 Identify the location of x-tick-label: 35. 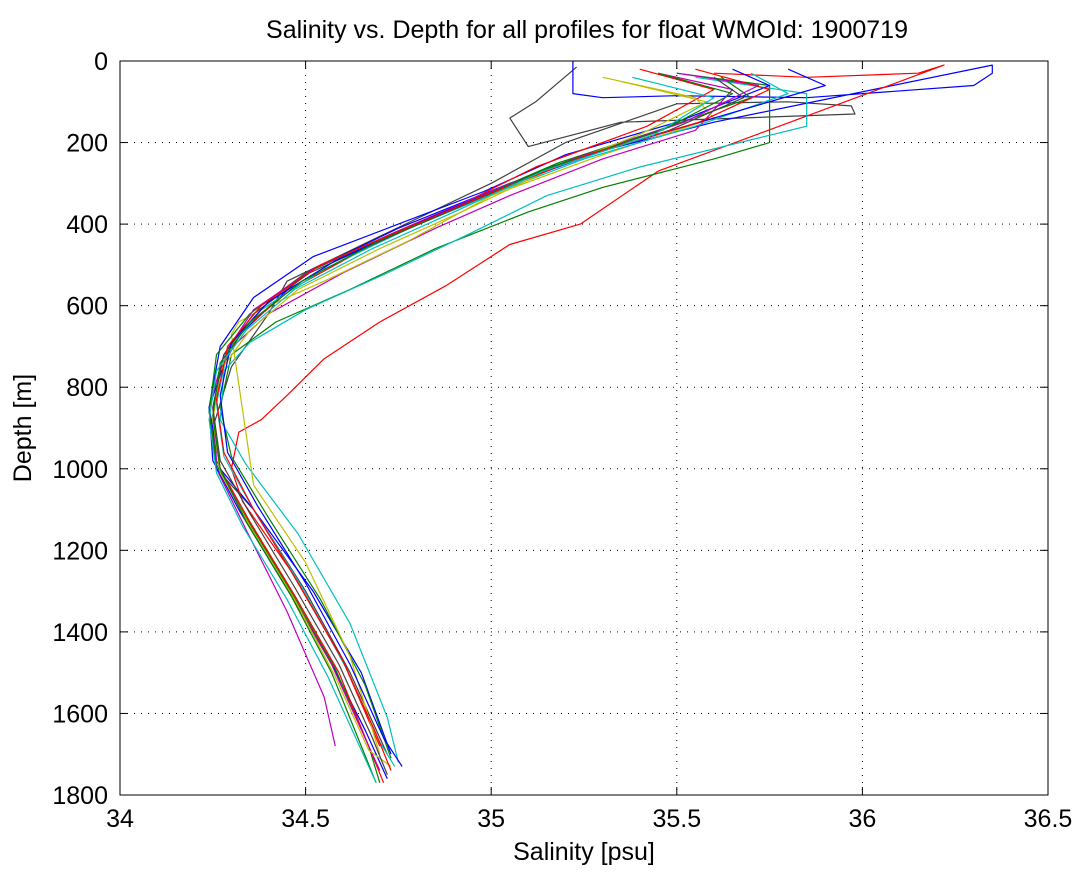
(491, 819).